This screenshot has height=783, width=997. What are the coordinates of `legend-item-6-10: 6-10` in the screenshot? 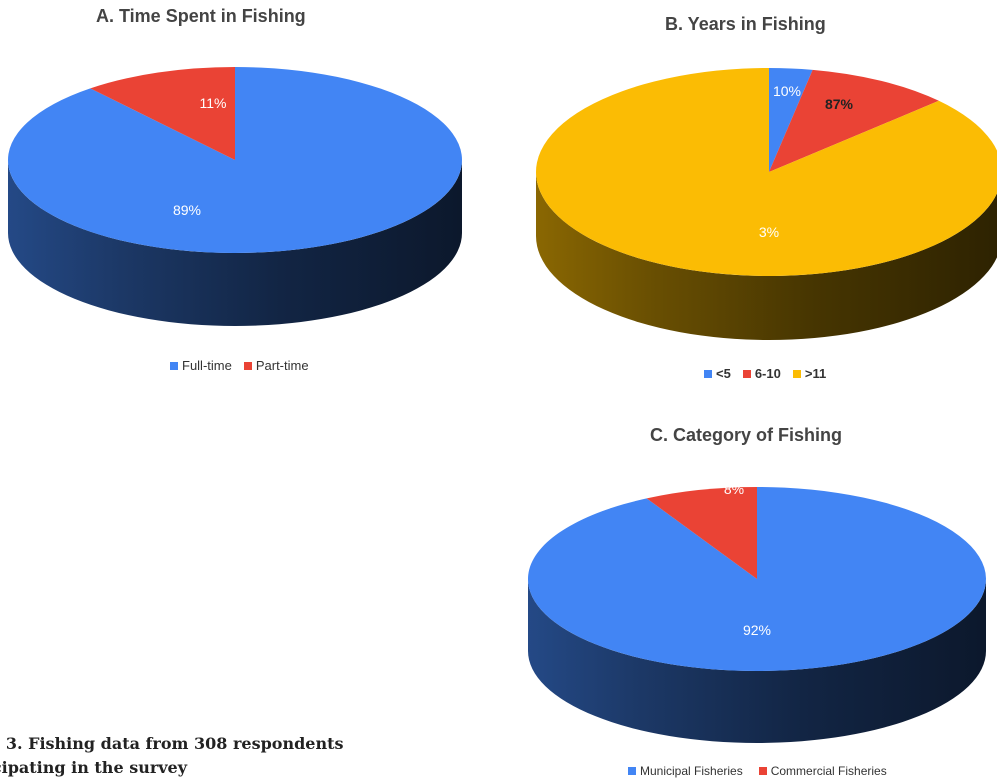 It's located at (761, 373).